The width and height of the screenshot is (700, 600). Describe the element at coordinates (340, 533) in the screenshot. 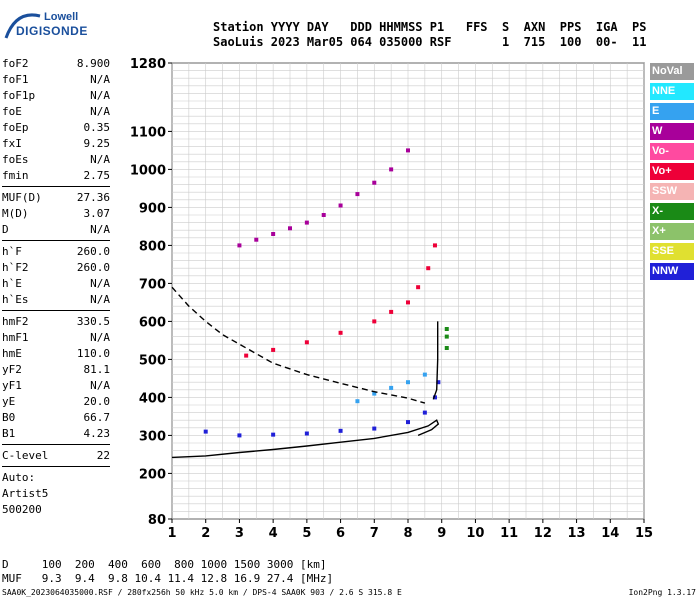

I see `x-tick-label: 6` at that location.